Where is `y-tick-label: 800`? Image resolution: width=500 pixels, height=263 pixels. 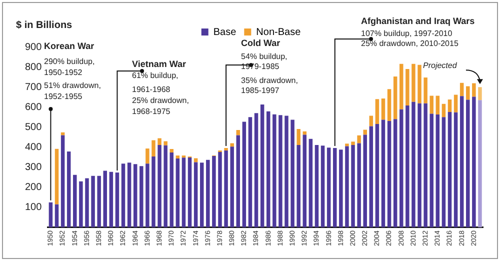 y-tick-label: 800 is located at coordinates (33, 67).